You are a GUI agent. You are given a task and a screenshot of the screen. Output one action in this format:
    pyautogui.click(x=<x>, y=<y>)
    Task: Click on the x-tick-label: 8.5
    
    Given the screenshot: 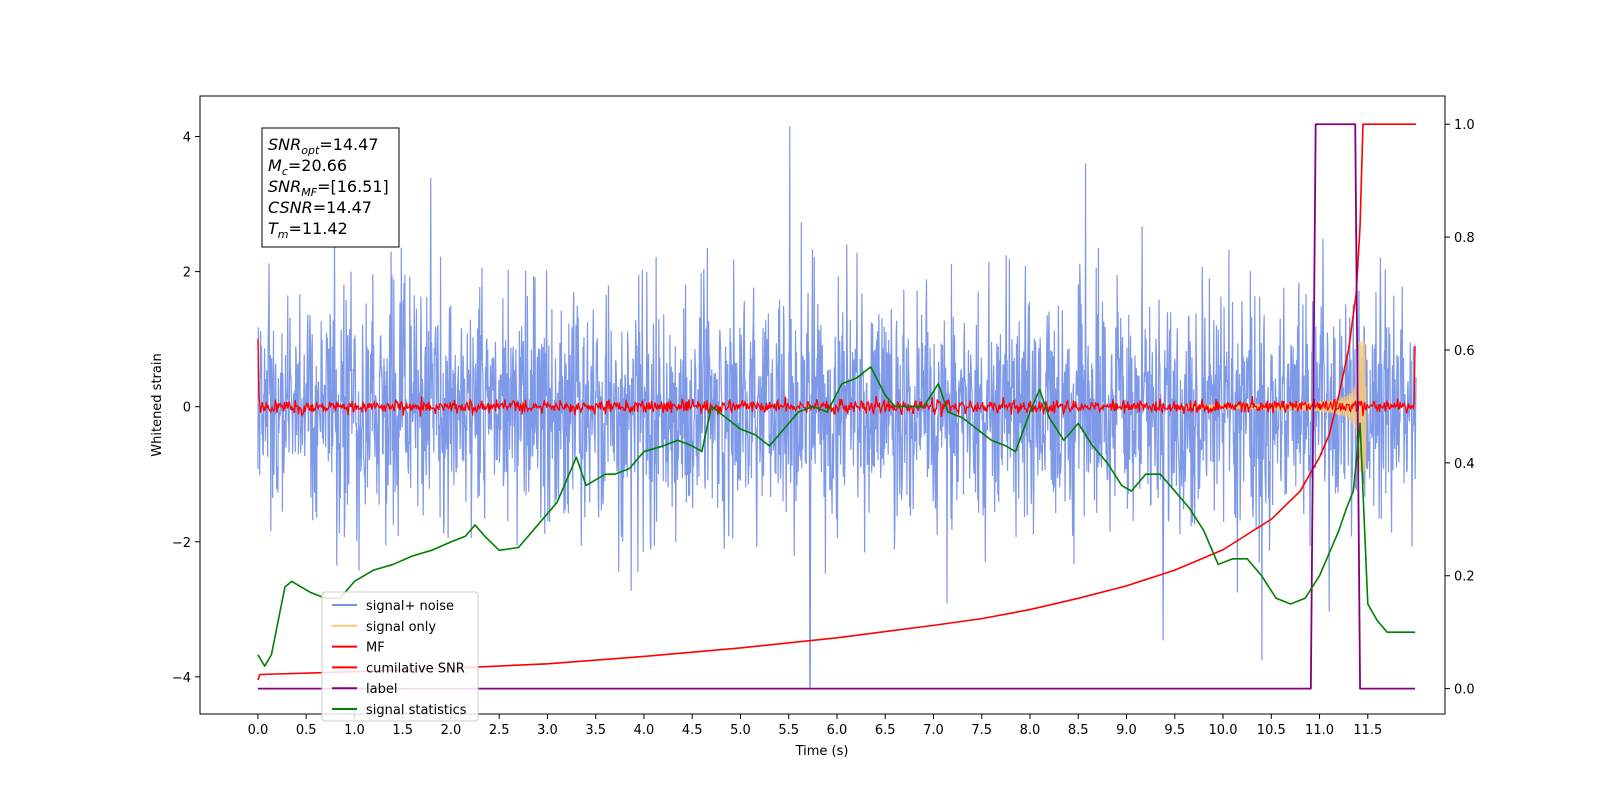 What is the action you would take?
    pyautogui.click(x=1078, y=730)
    